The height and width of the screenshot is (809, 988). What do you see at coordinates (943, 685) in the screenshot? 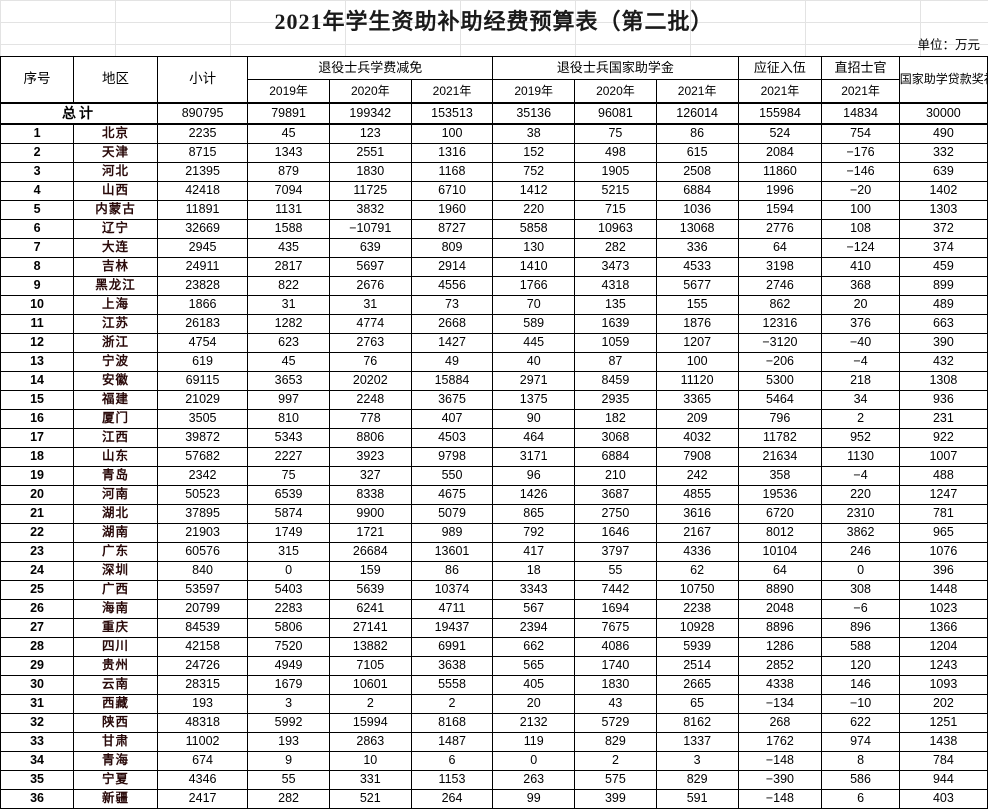
I see `data-cell: 1093` at bounding box center [943, 685].